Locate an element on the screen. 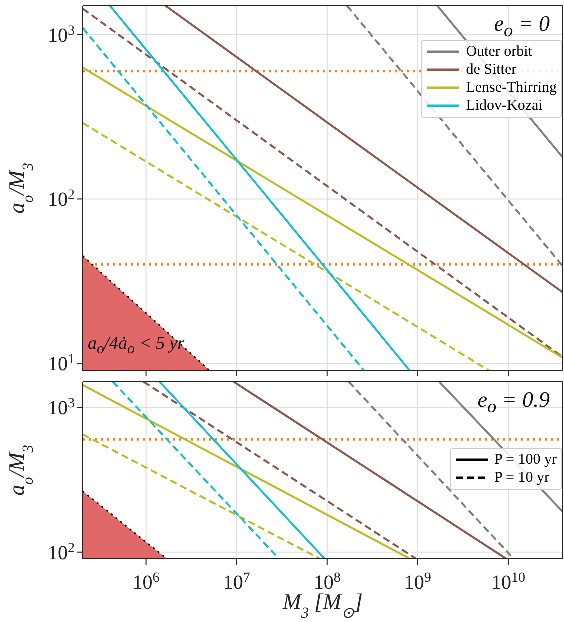  legend-label: Lense-Thirring is located at coordinates (511, 88).